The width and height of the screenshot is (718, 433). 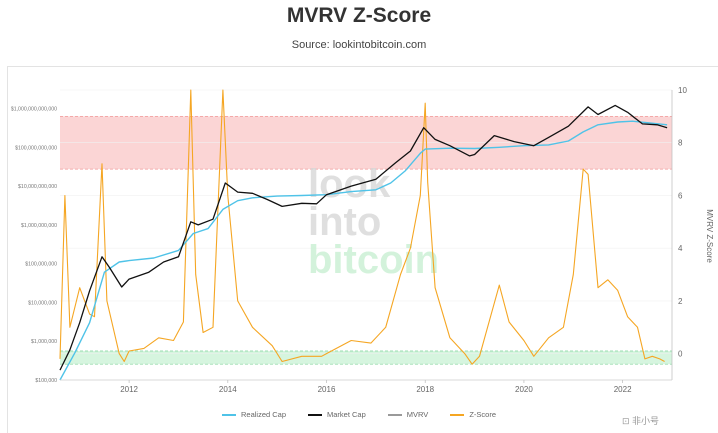 I want to click on y-right-tick-label: 4, so click(x=680, y=248).